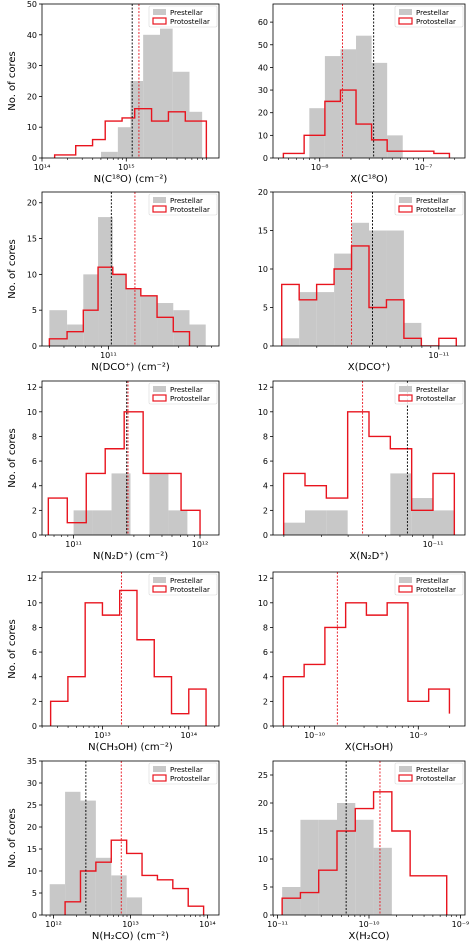 Image resolution: width=474 pixels, height=942 pixels. I want to click on x-tick-label: 10¹⁵, so click(126, 167).